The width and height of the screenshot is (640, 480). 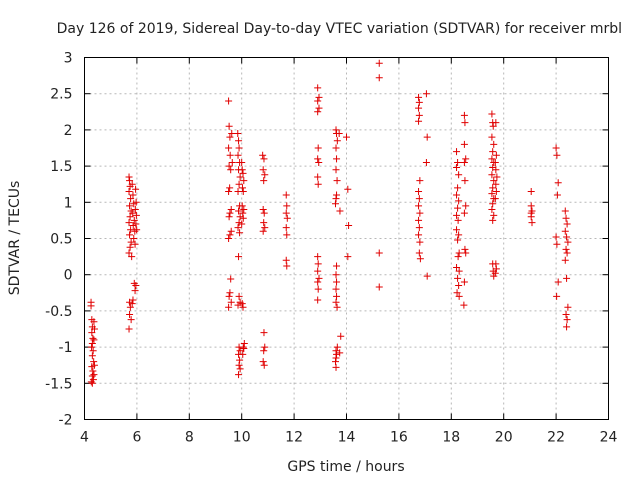 I want to click on x-tick-label: 10, so click(x=242, y=438).